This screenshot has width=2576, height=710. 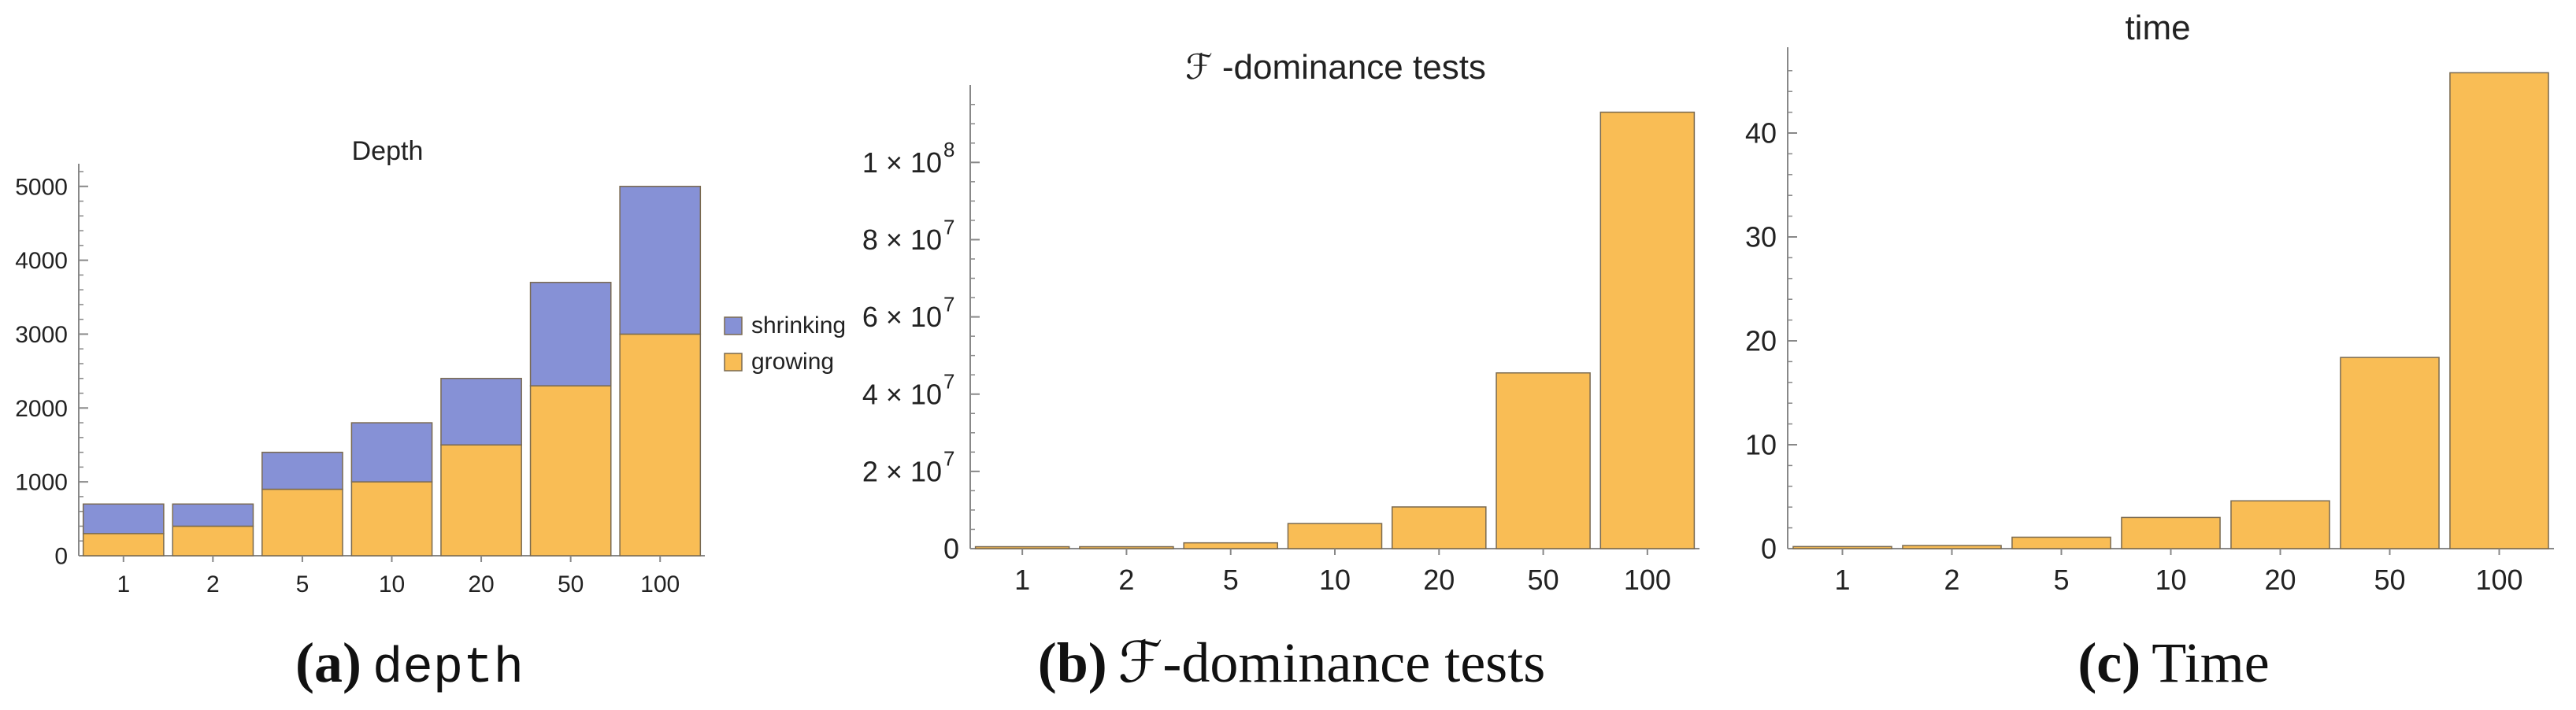 What do you see at coordinates (792, 362) in the screenshot?
I see `legend-label-growing: growing` at bounding box center [792, 362].